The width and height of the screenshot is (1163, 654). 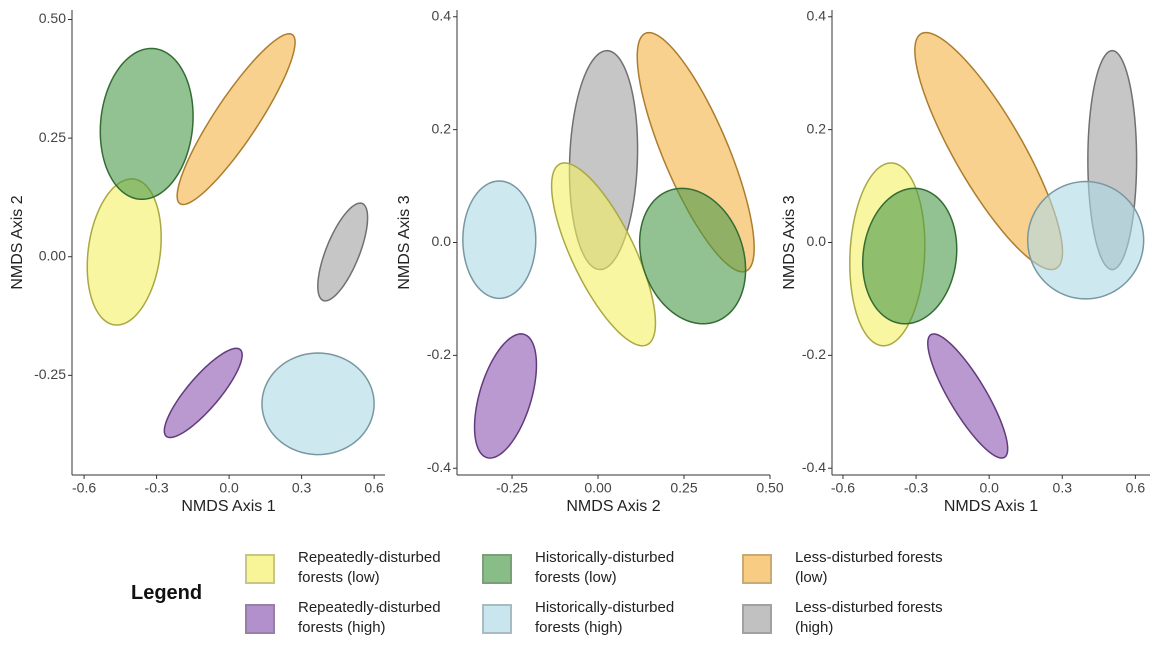 What do you see at coordinates (597, 488) in the screenshot?
I see `x-tick-label: 0.00` at bounding box center [597, 488].